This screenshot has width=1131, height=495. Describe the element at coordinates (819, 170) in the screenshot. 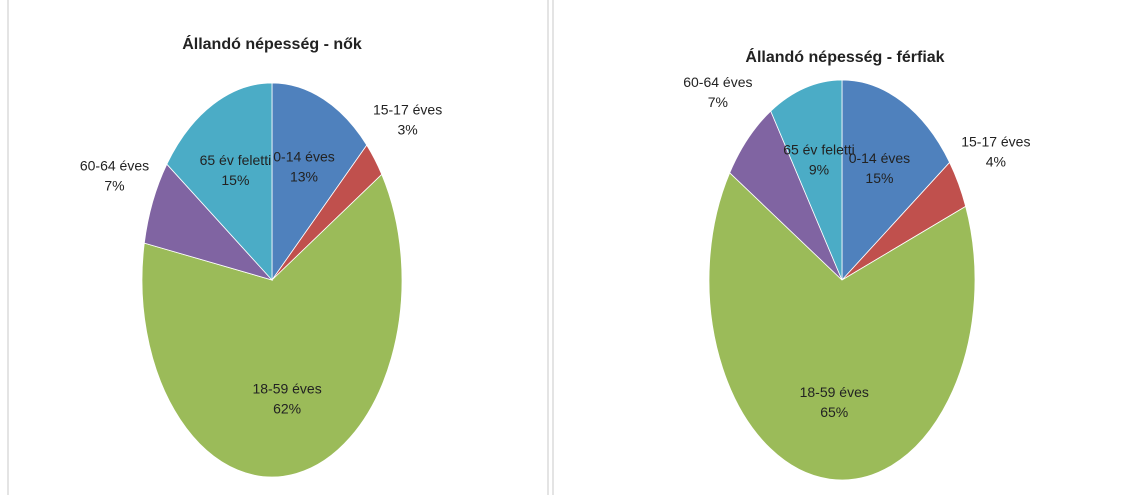

I see `slice-value-label: 9%` at that location.